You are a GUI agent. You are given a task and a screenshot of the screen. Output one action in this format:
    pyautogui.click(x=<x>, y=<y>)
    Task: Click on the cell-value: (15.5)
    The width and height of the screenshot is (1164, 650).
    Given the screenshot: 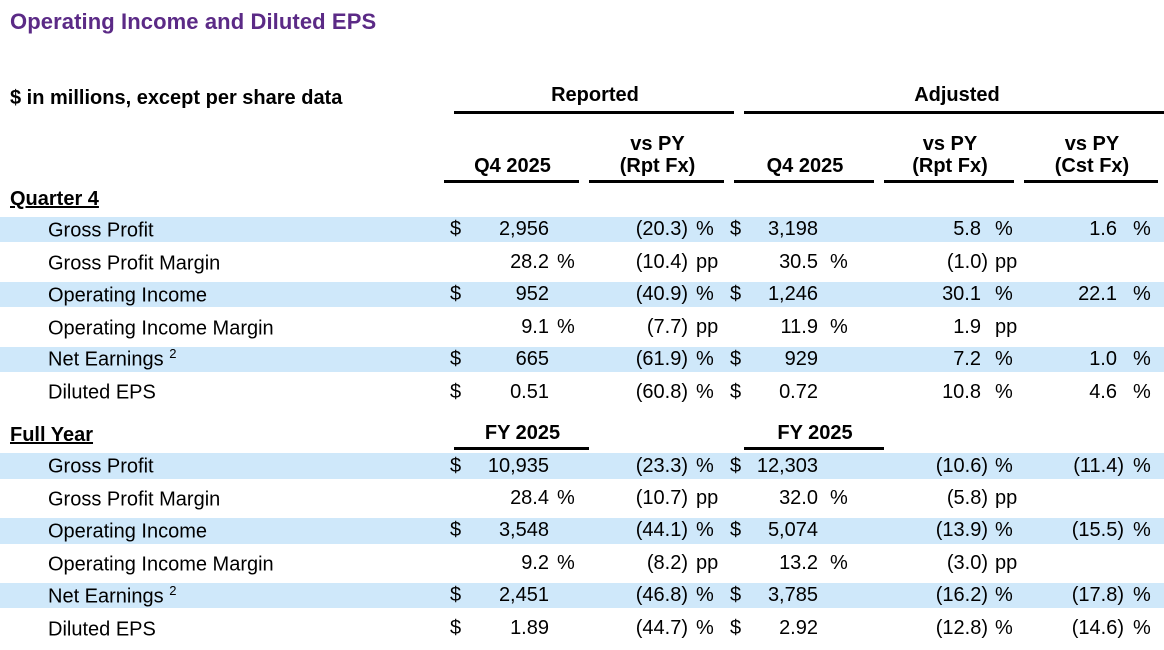 What is the action you would take?
    pyautogui.click(x=1097, y=530)
    